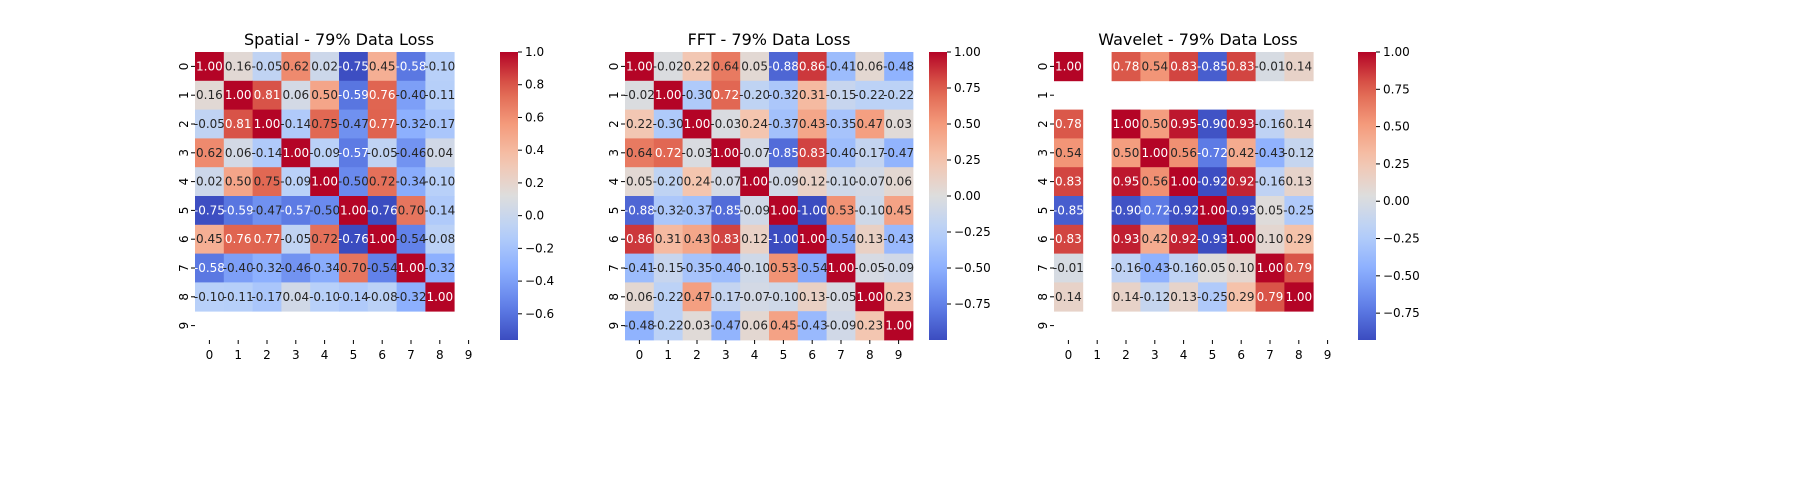 The height and width of the screenshot is (500, 1800). What do you see at coordinates (869, 326) in the screenshot?
I see `cell-value-label: 0.23` at bounding box center [869, 326].